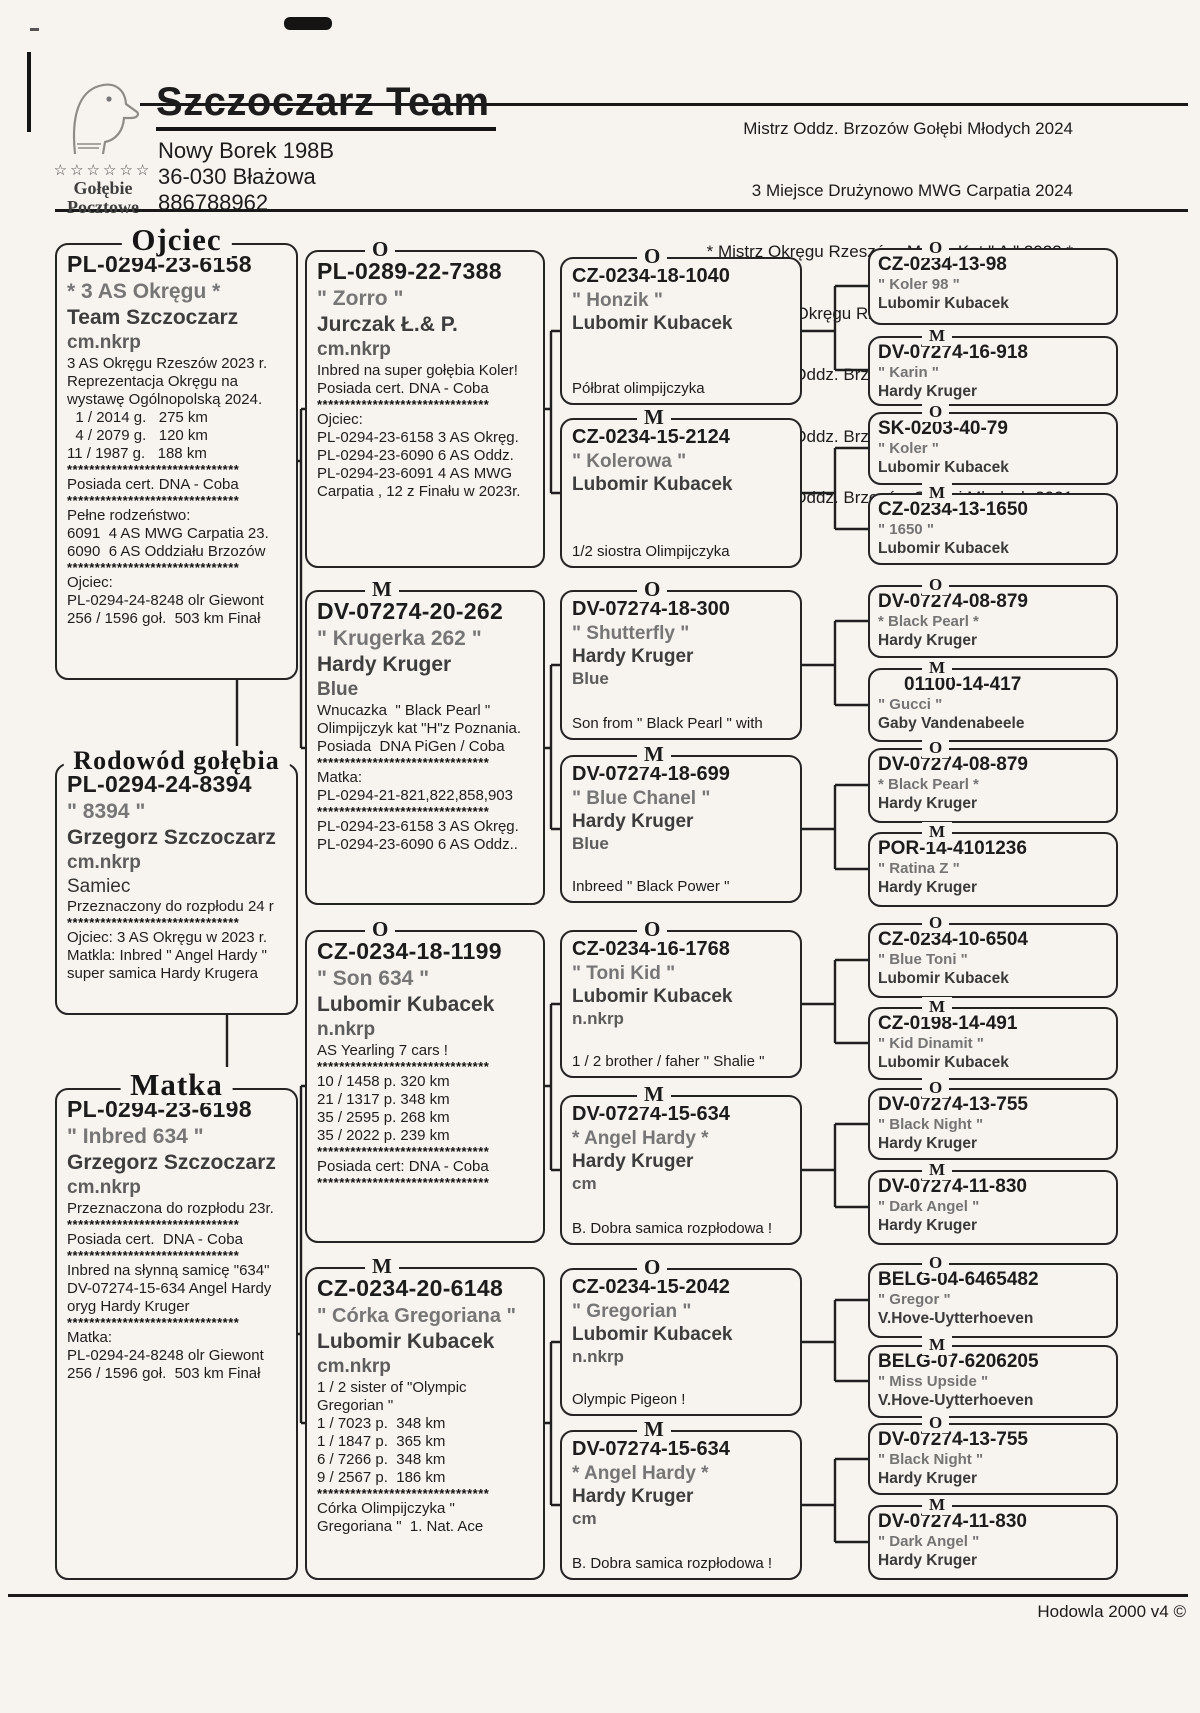  I want to click on owner-name: Gaby Vandenabeele, so click(951, 723).